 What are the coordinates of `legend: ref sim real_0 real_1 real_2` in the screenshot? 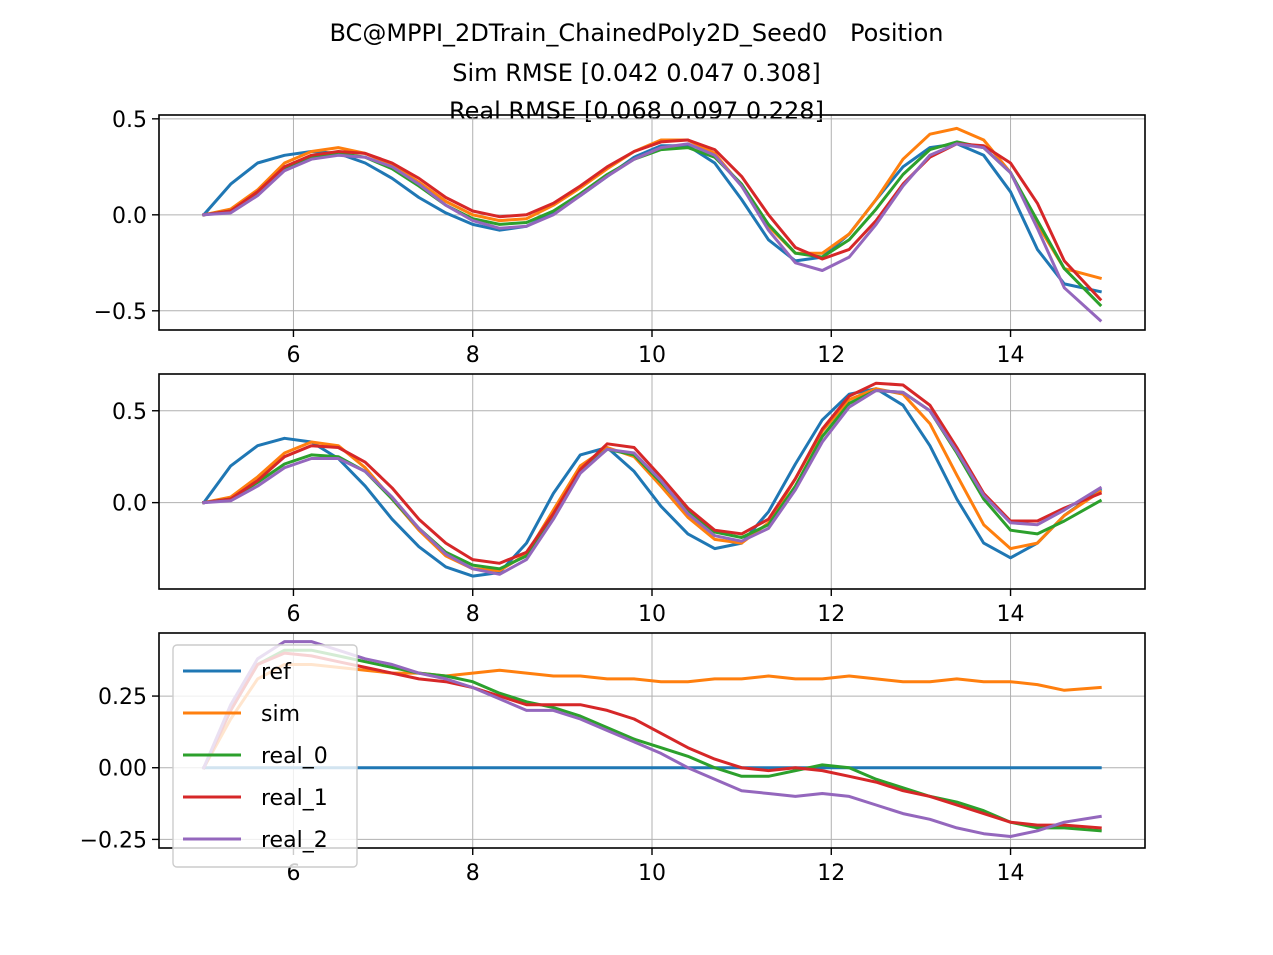 It's located at (265, 756).